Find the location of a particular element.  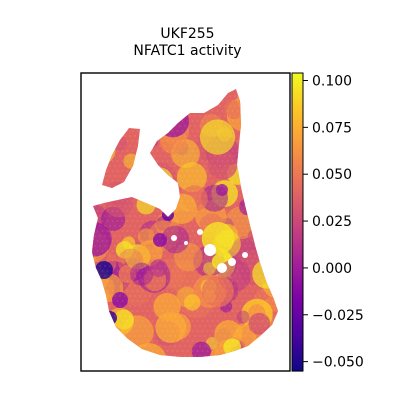

chart-title-sample: UKF255 is located at coordinates (187, 34).